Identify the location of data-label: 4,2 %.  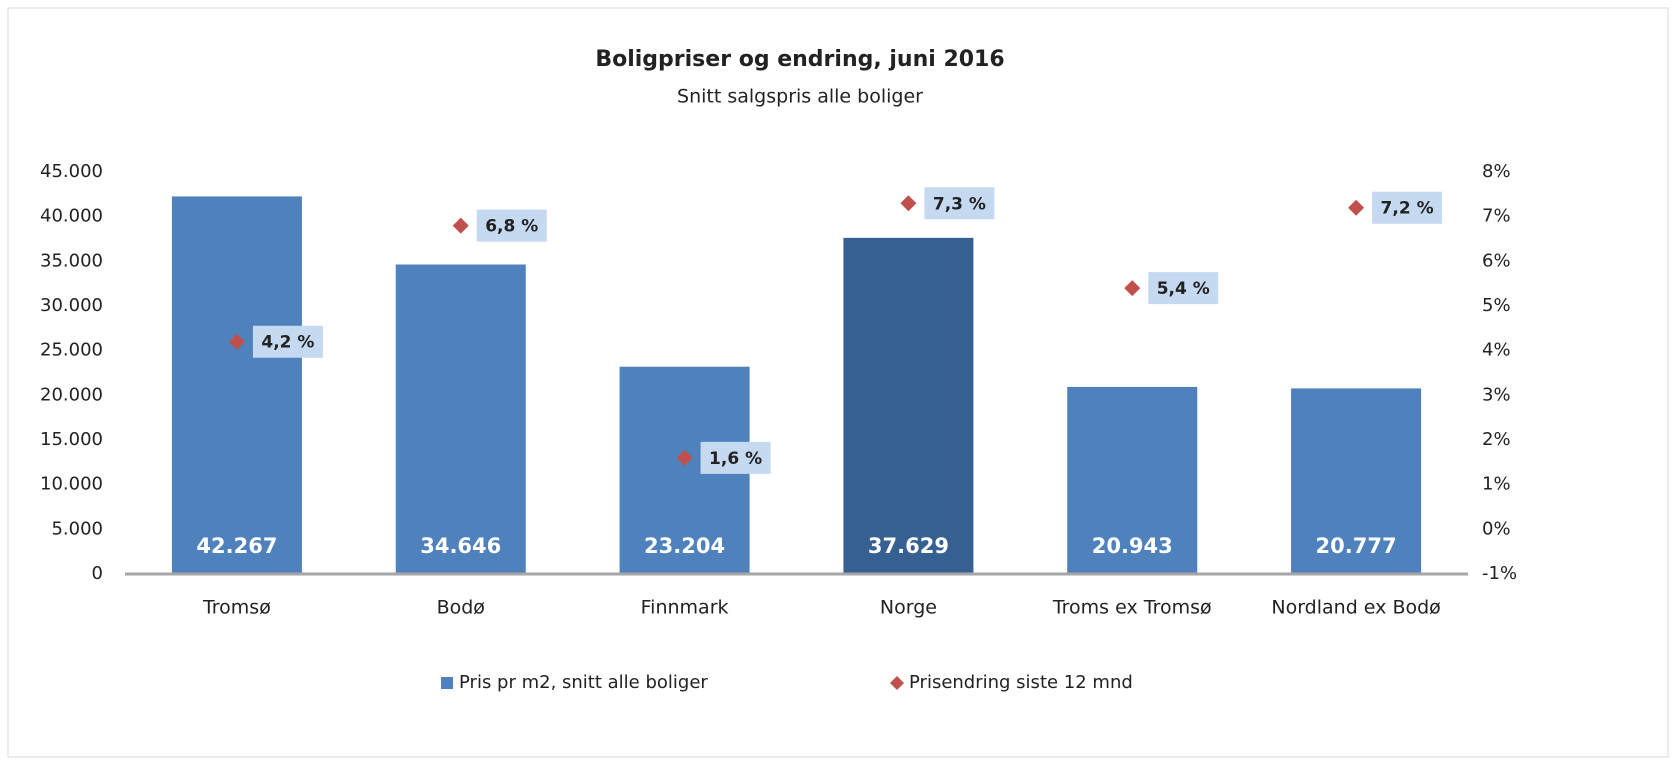
(287, 343).